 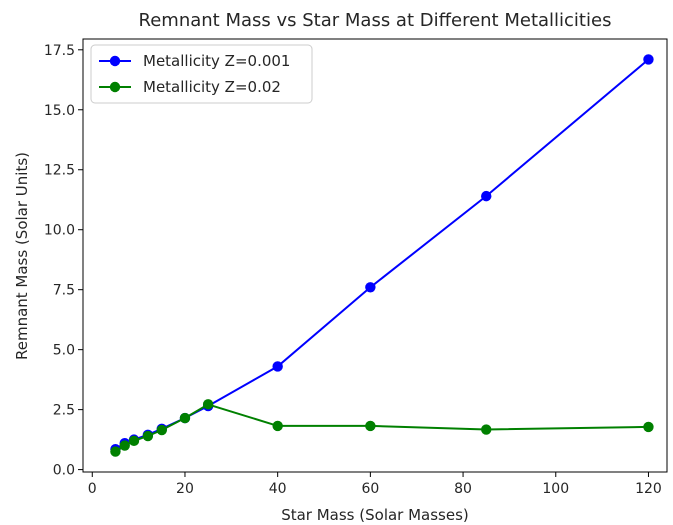 What do you see at coordinates (375, 515) in the screenshot?
I see `x-axis-label: Star Mass (Solar Masses)` at bounding box center [375, 515].